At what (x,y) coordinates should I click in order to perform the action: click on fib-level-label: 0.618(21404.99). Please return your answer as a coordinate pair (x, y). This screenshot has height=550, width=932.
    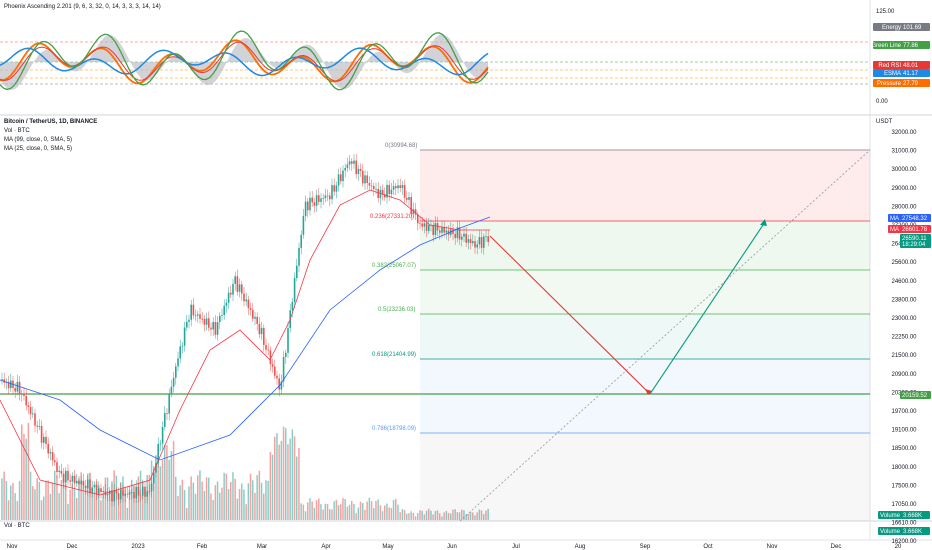
    Looking at the image, I should click on (394, 355).